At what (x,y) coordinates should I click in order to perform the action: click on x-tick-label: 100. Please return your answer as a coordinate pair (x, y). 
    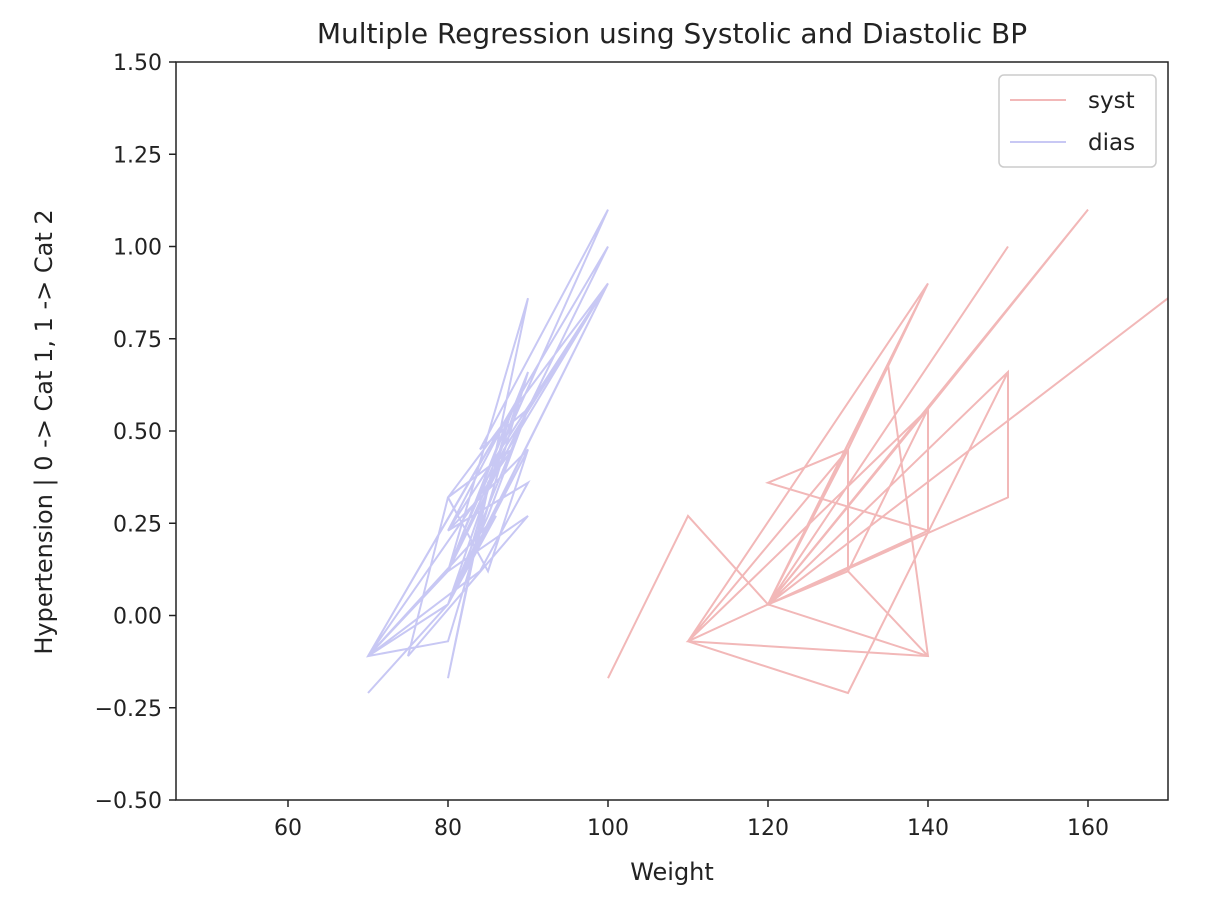
    Looking at the image, I should click on (608, 828).